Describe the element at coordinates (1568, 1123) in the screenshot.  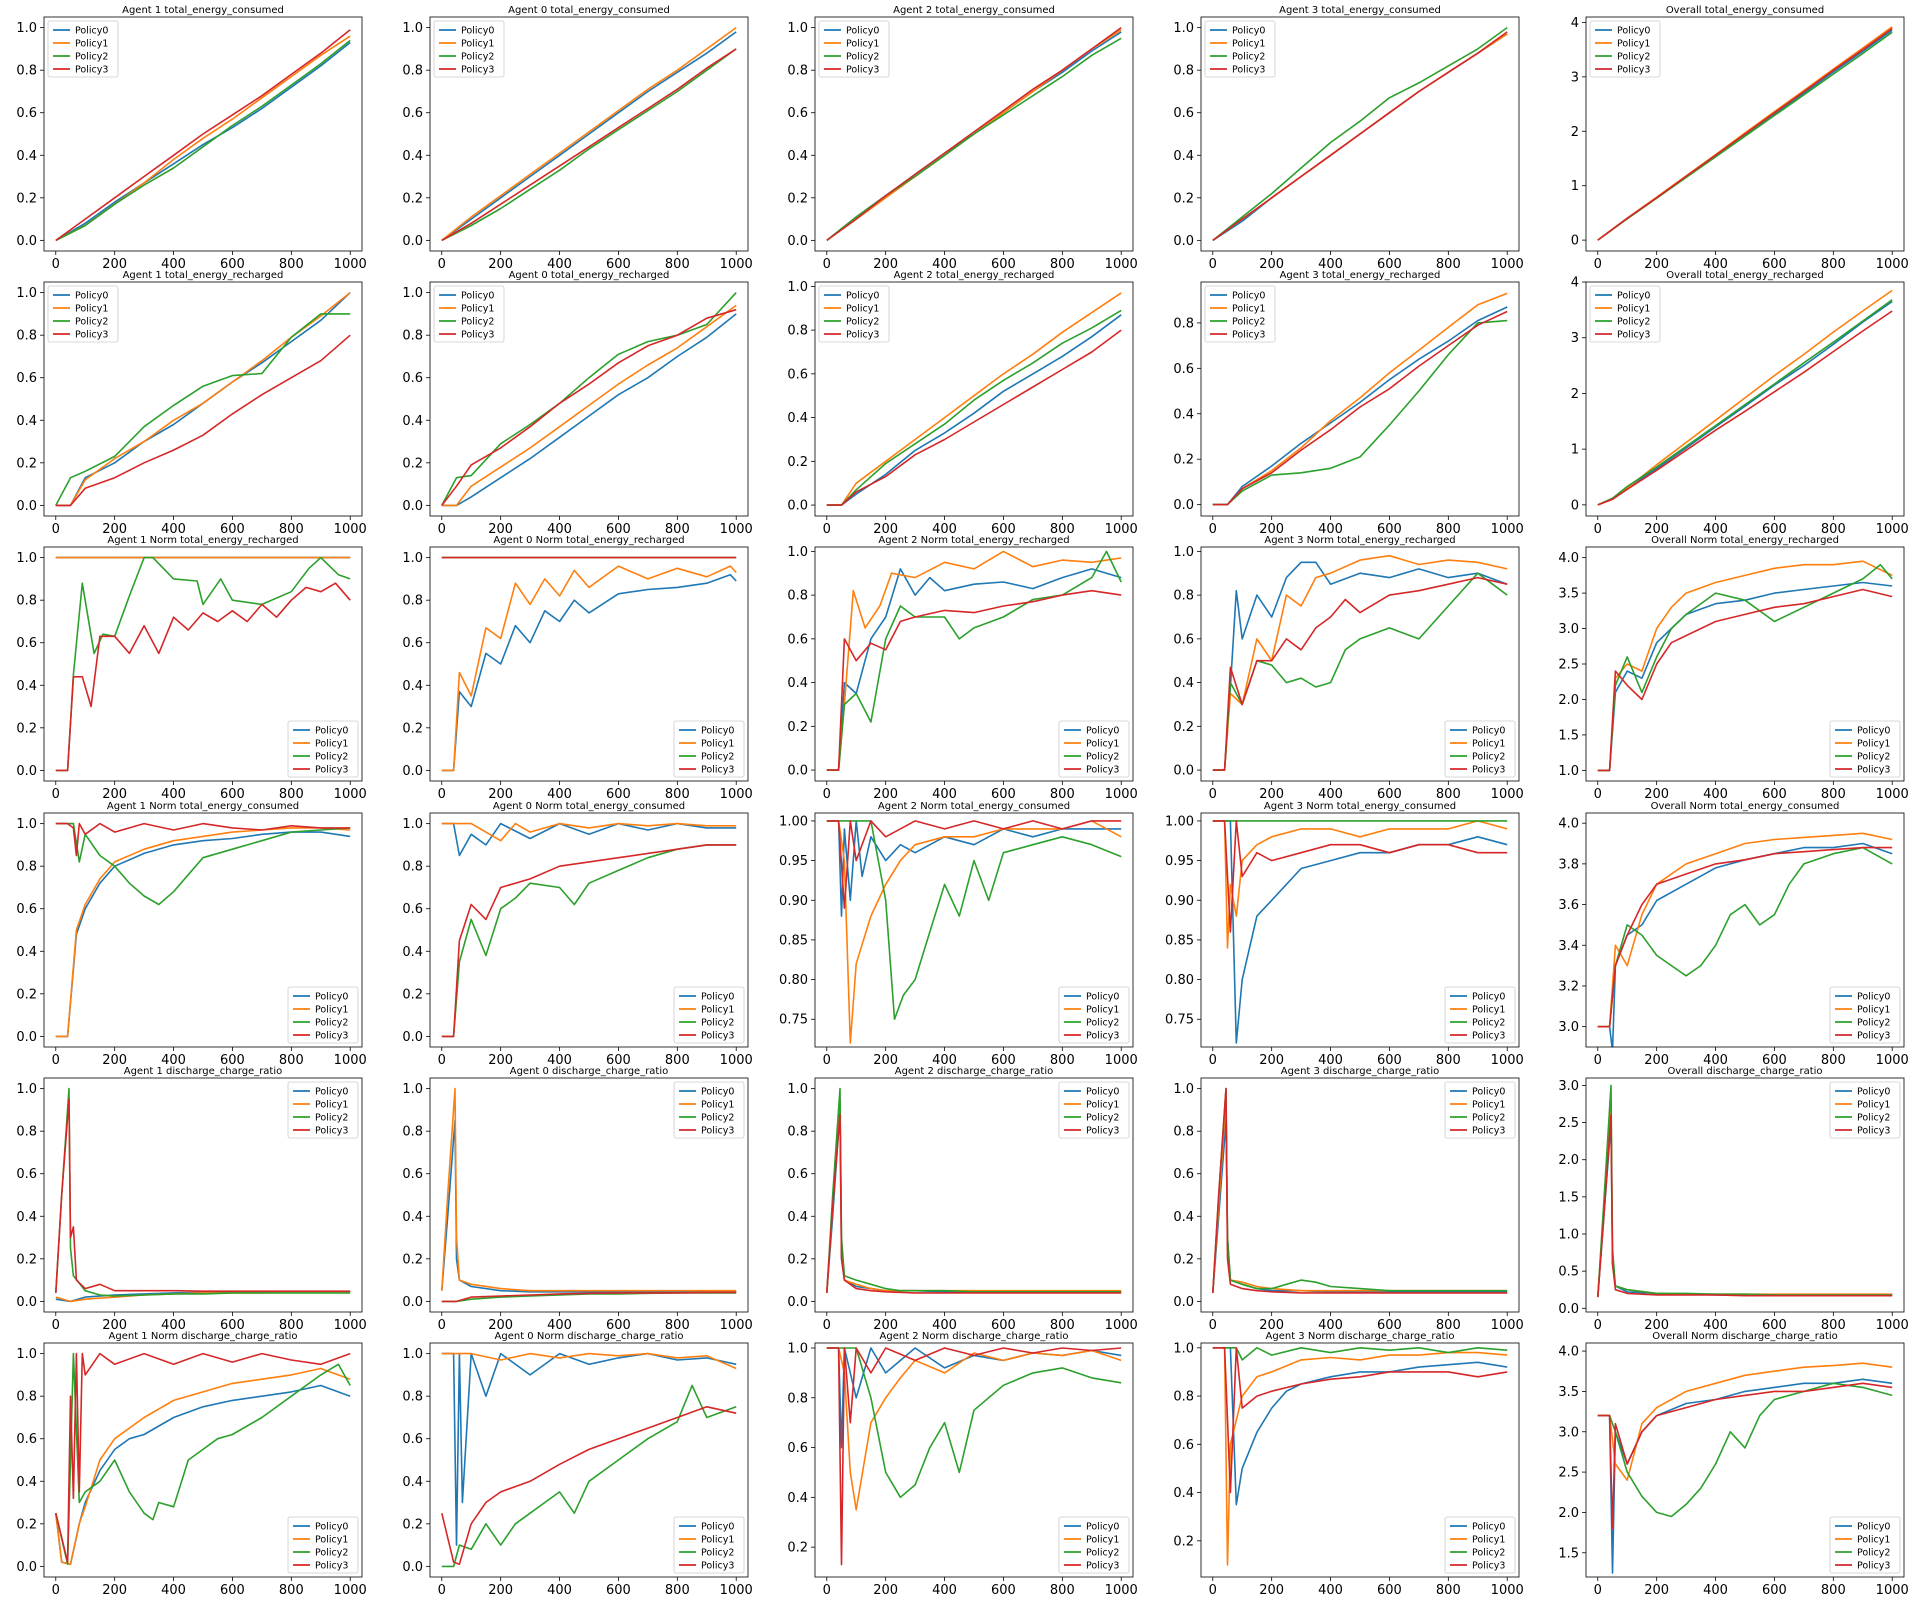
I see `y-tick-label: 2.5` at that location.